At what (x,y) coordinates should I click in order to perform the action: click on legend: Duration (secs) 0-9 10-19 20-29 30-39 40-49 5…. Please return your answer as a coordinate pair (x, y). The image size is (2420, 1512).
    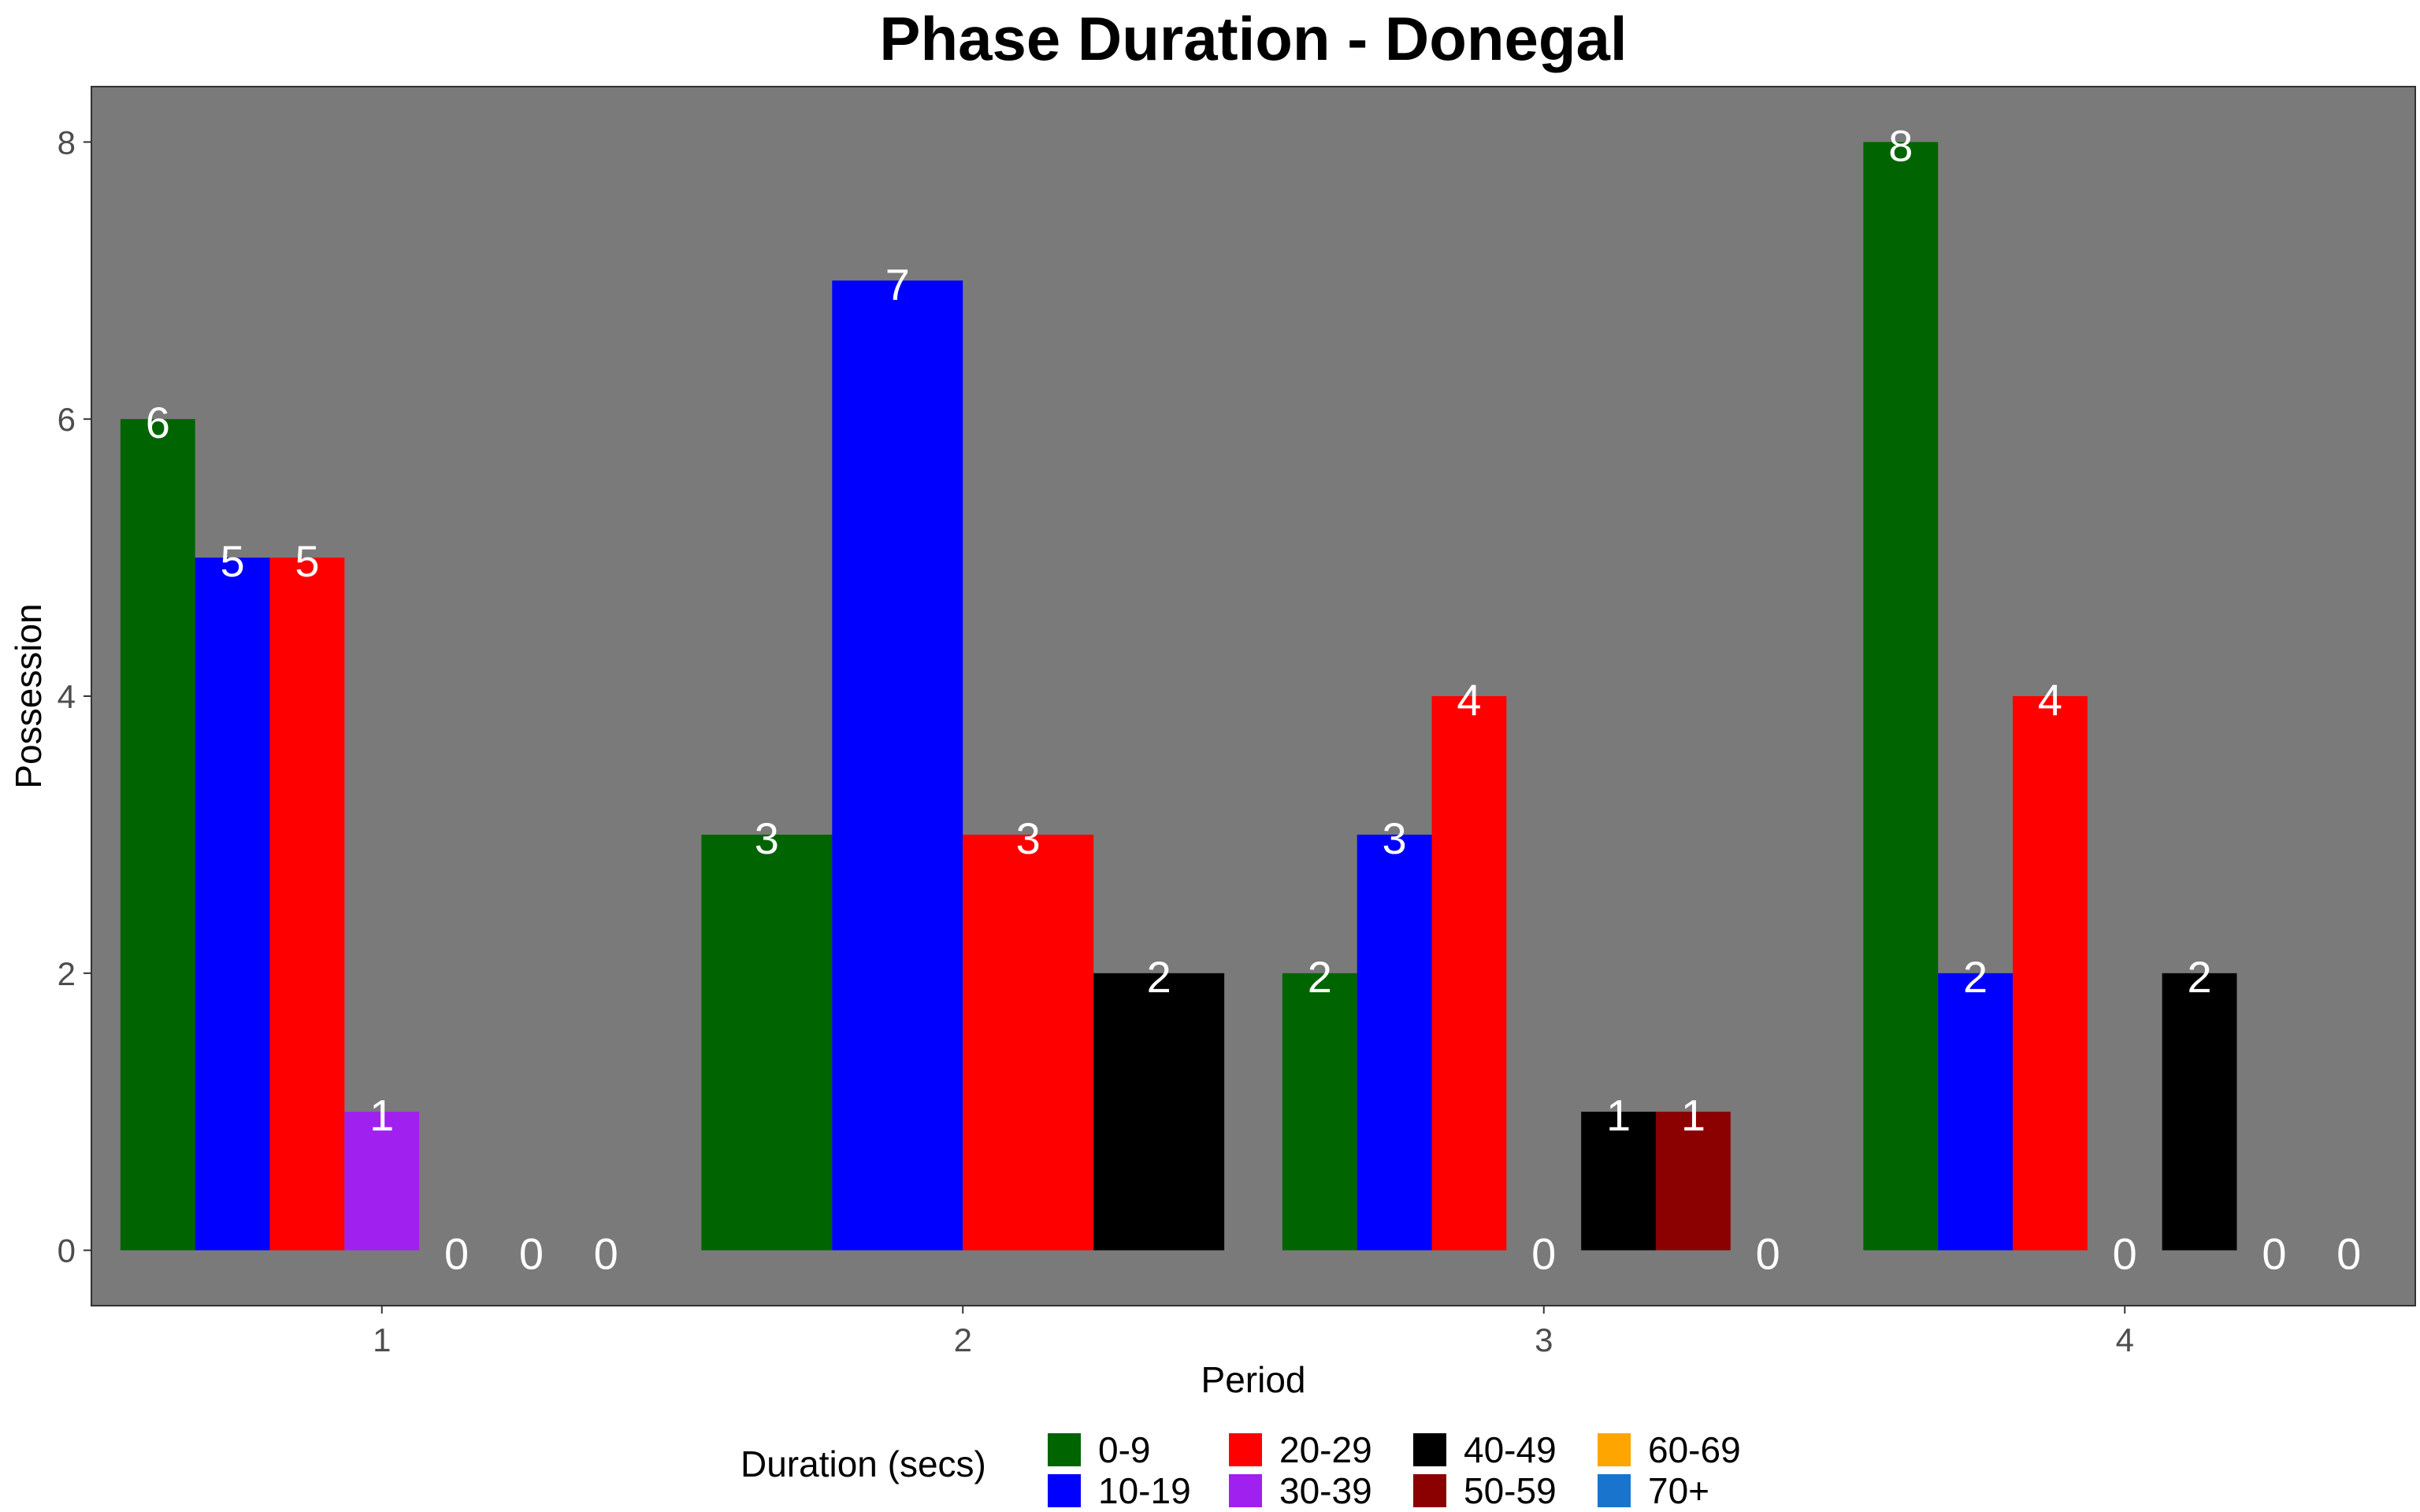
    Looking at the image, I should click on (1210, 1465).